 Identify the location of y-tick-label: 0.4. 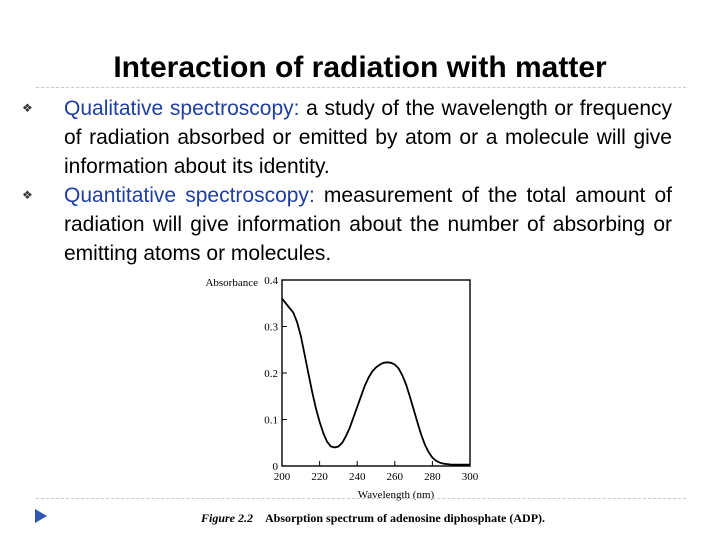
(271, 281).